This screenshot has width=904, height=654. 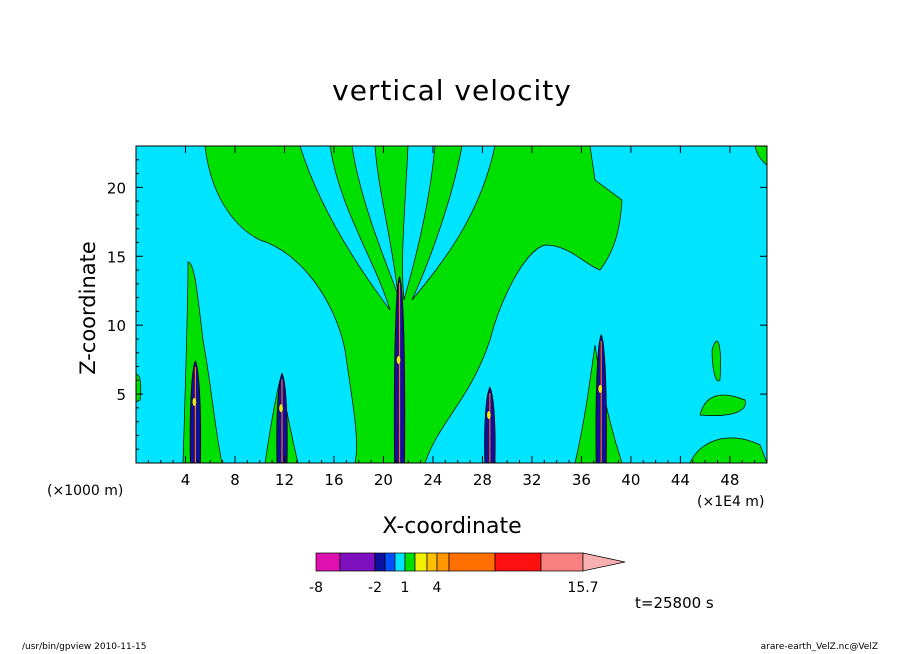 What do you see at coordinates (452, 90) in the screenshot?
I see `chart-title: vertical velocity` at bounding box center [452, 90].